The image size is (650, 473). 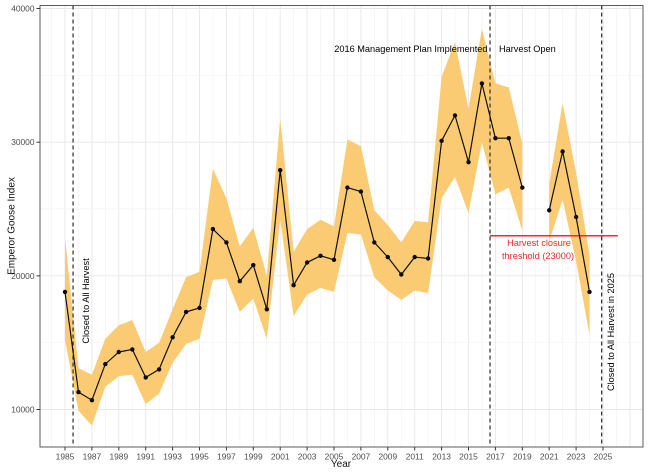 I want to click on data-point-2024, so click(x=589, y=292).